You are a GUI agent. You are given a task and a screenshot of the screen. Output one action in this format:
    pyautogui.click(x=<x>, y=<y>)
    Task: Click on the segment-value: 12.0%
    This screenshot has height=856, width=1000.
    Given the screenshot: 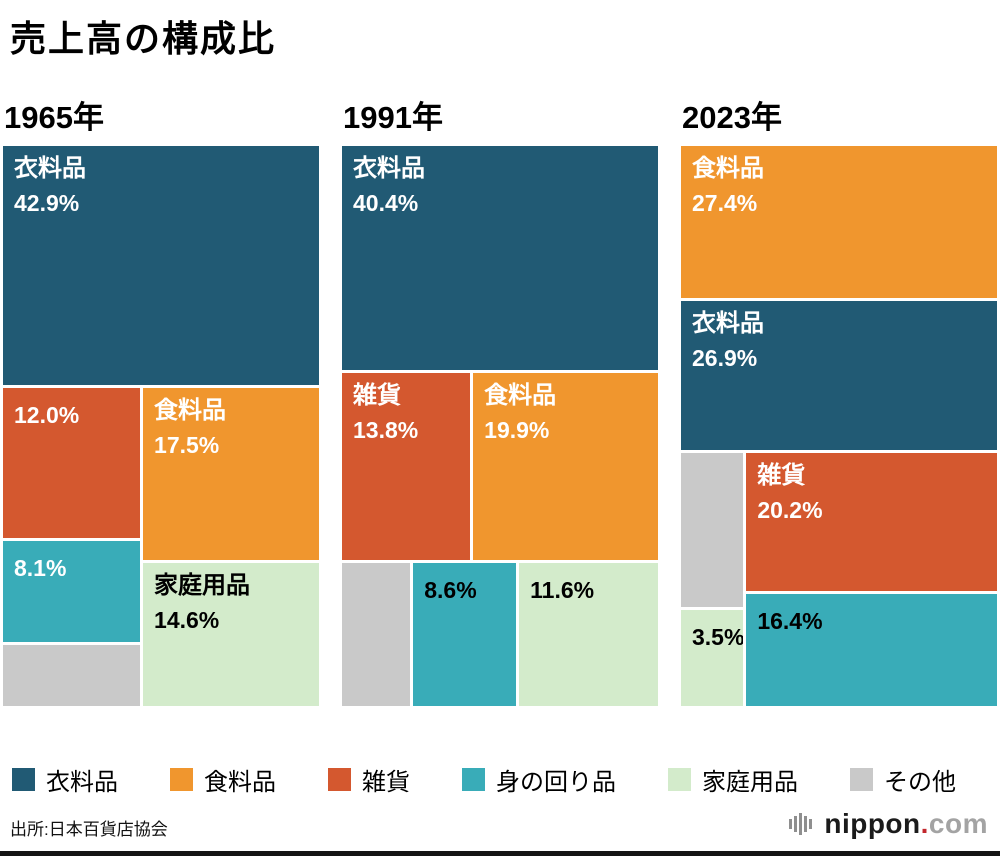 What is the action you would take?
    pyautogui.click(x=47, y=414)
    